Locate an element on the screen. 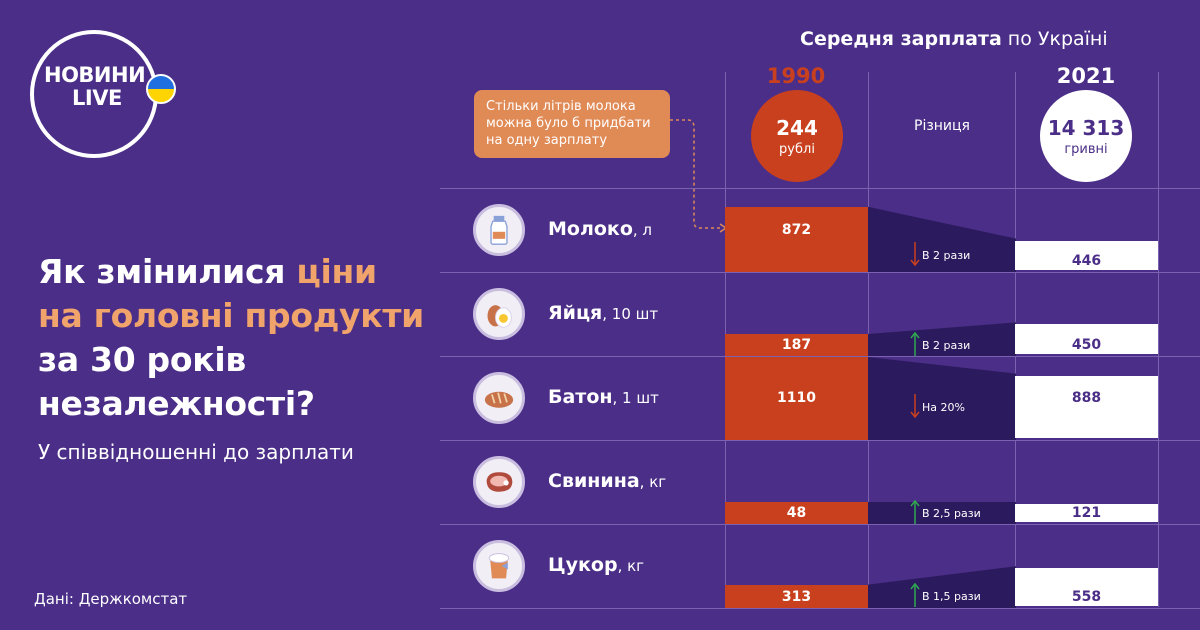  value-2021: 558 is located at coordinates (1086, 597).